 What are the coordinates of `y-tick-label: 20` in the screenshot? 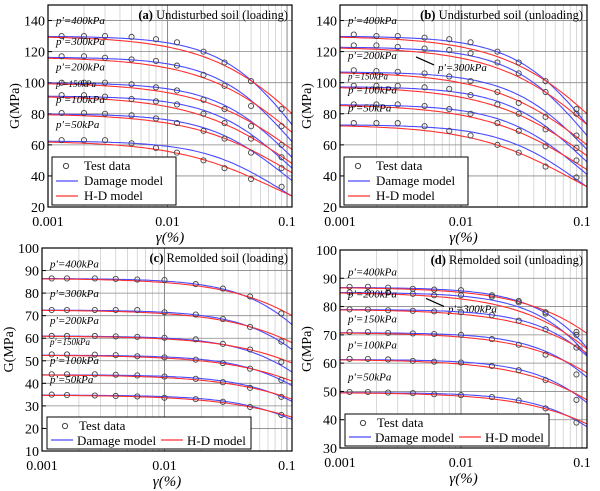 It's located at (32, 429).